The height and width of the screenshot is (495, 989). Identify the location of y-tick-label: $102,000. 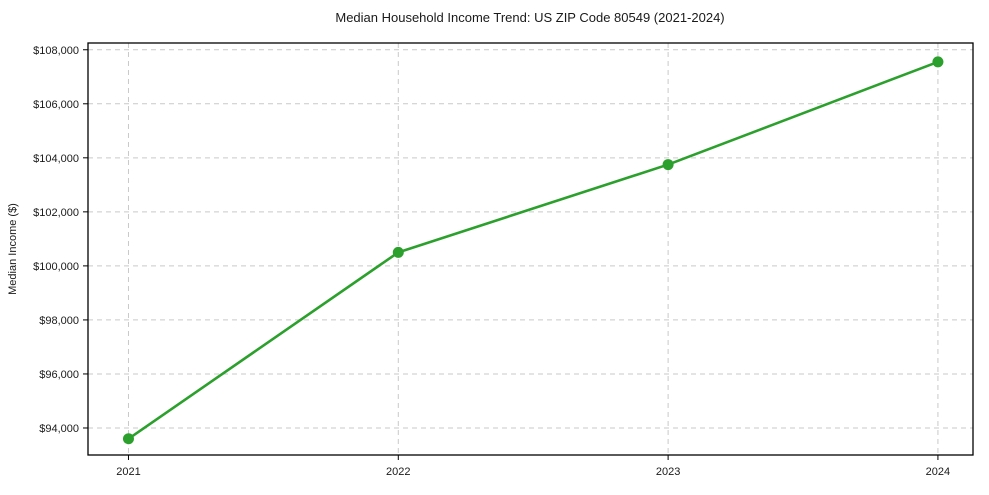
(56, 213).